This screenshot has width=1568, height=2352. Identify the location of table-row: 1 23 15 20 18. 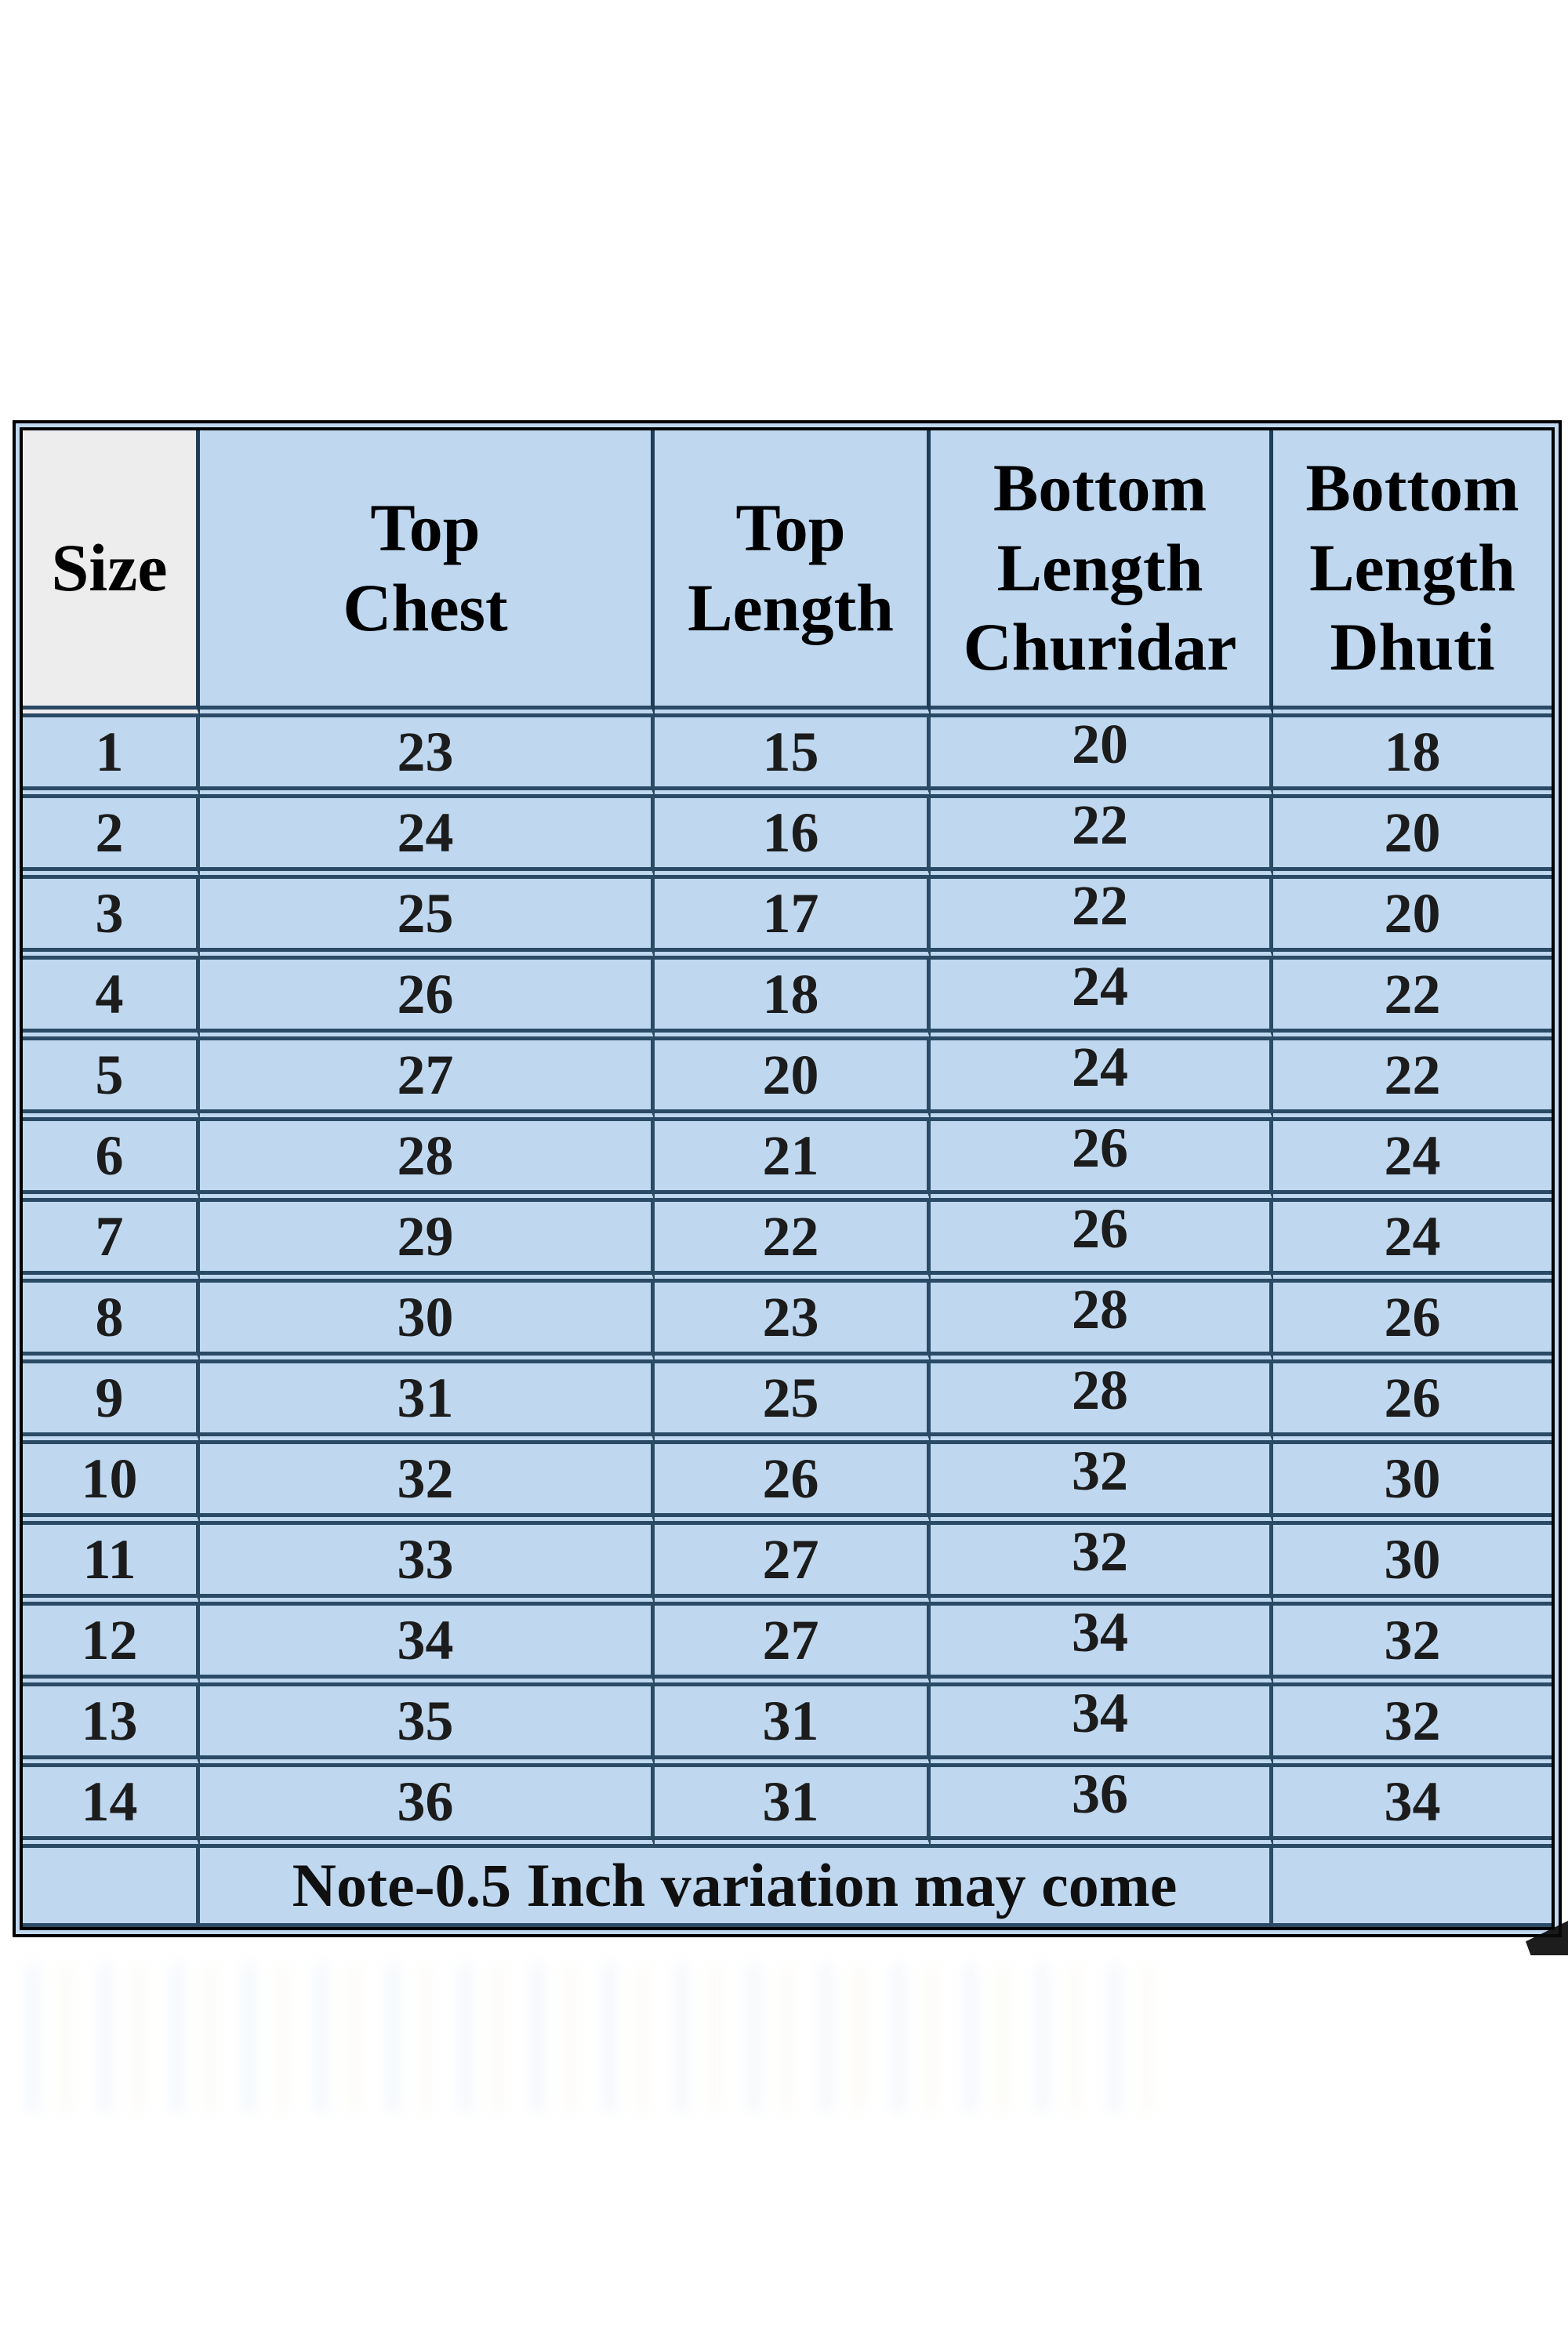
(787, 755).